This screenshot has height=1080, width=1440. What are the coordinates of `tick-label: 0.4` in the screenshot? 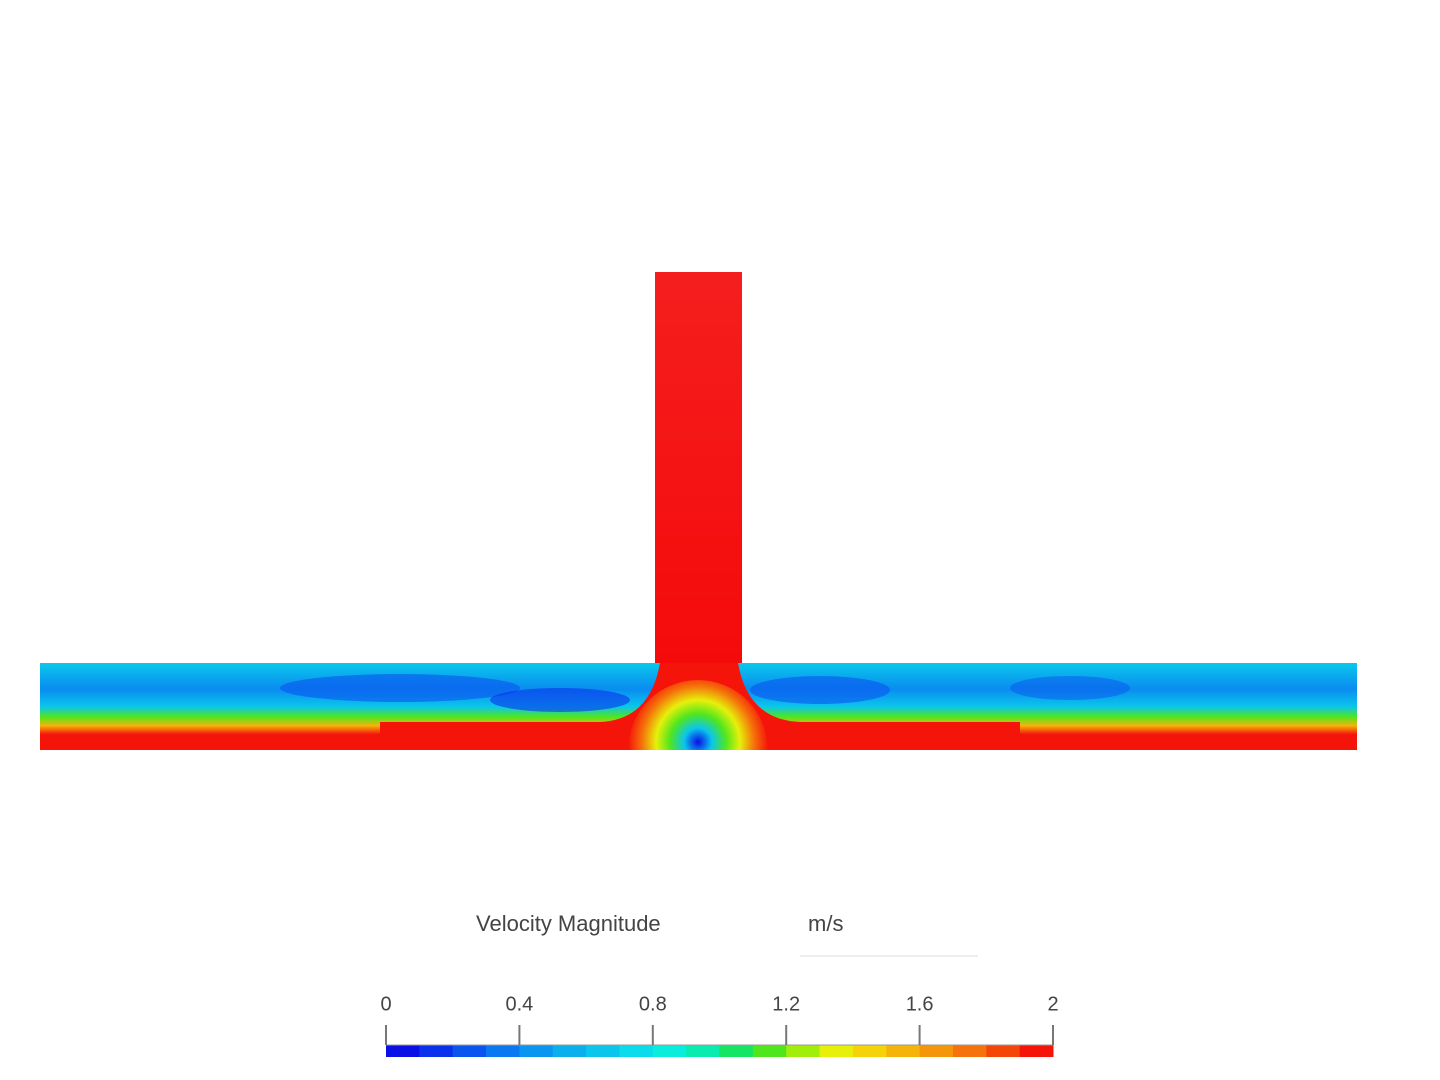 It's located at (519, 1004).